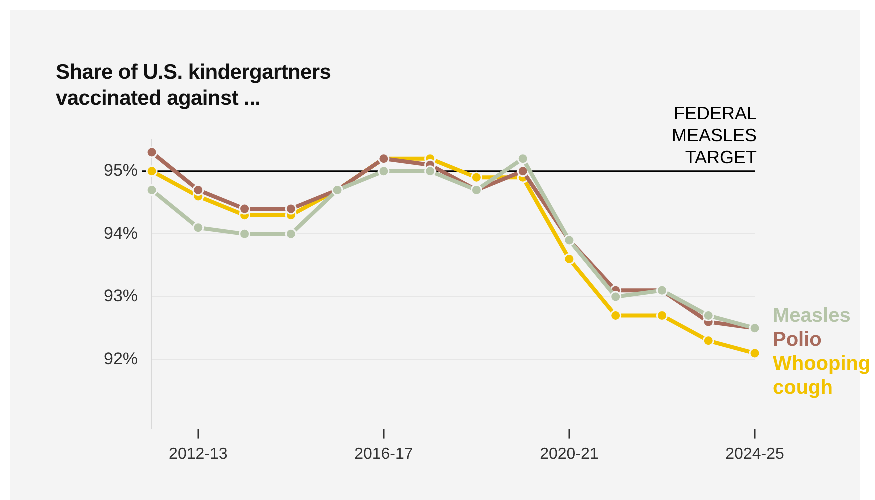  I want to click on series-label: Polio, so click(797, 339).